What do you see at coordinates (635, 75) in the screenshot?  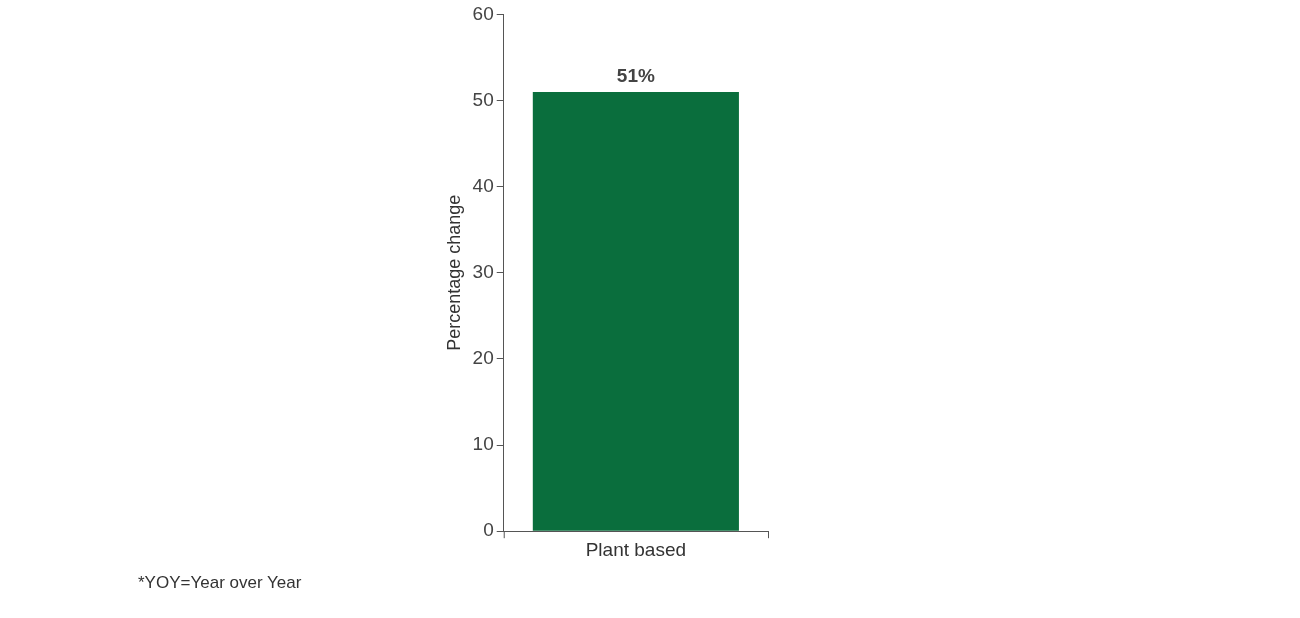 I see `data-label: 51%` at bounding box center [635, 75].